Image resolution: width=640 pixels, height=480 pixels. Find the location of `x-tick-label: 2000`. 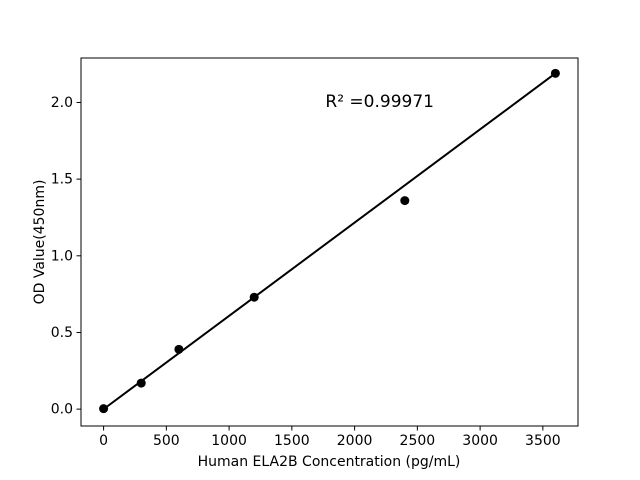

x-tick-label: 2000 is located at coordinates (355, 441).